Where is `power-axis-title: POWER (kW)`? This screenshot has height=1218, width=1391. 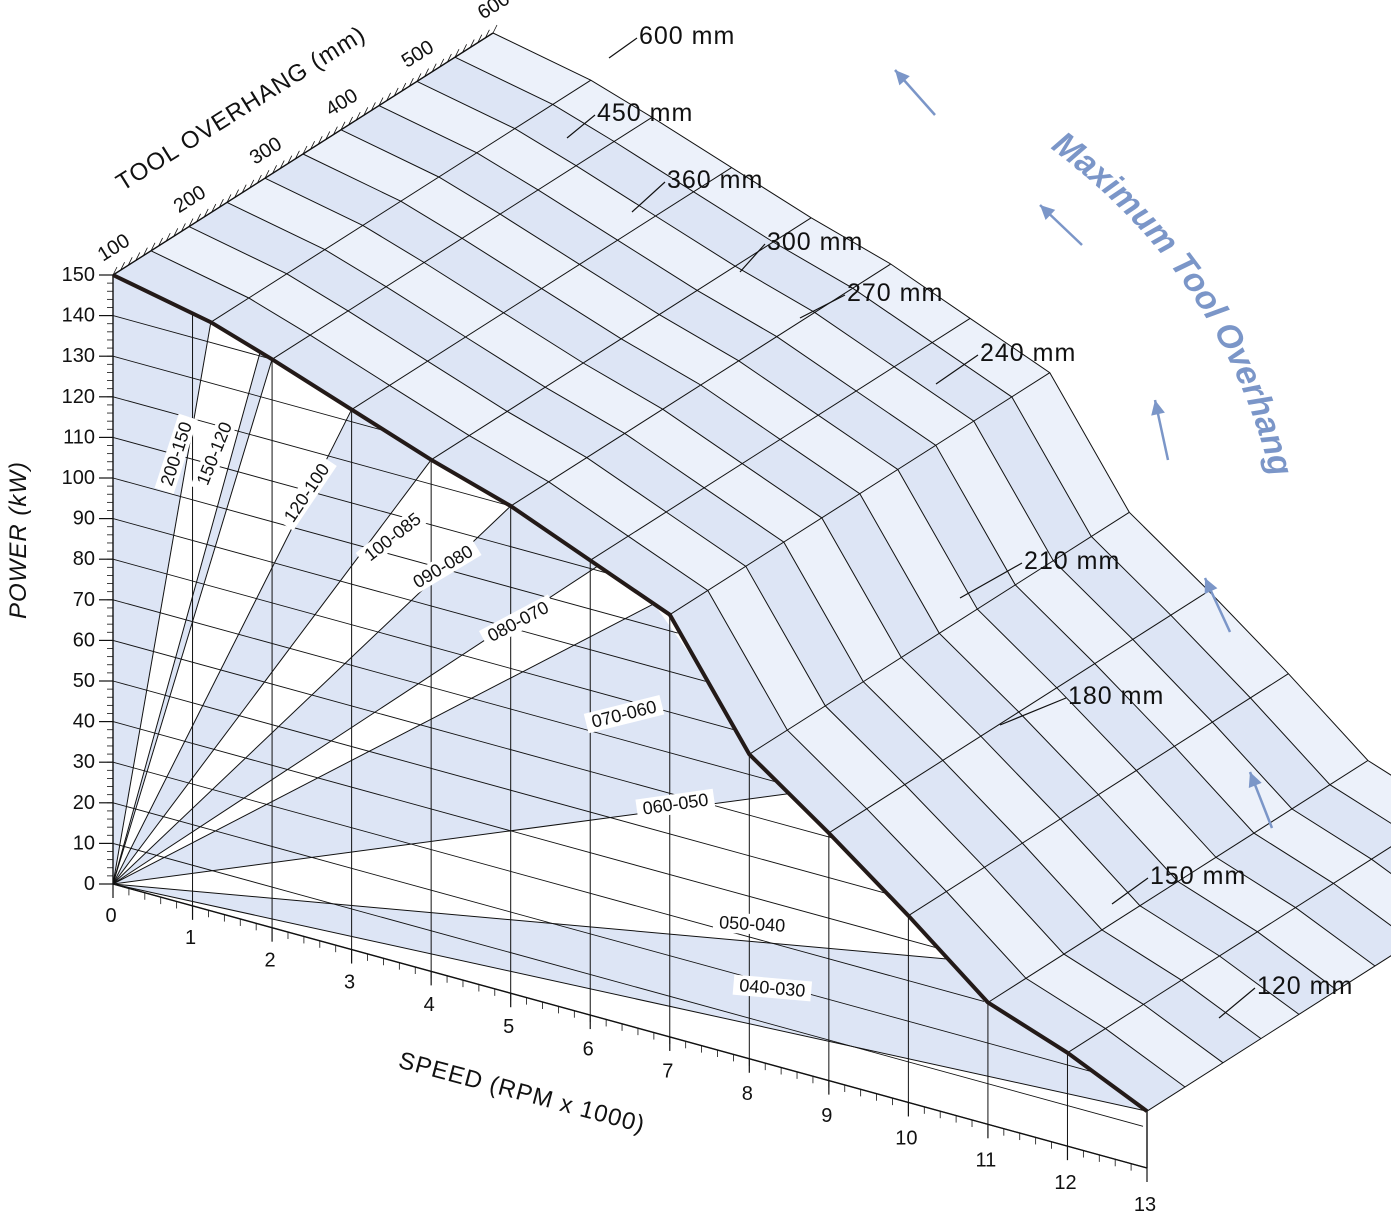 power-axis-title: POWER (kW) is located at coordinates (18, 540).